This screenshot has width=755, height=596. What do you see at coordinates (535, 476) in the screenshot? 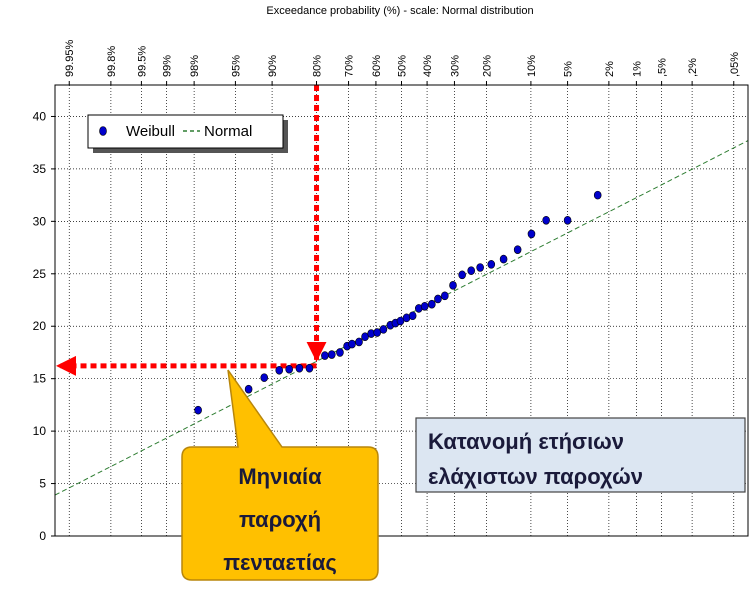
I see `note-text: ελάχιστων παροχών` at bounding box center [535, 476].